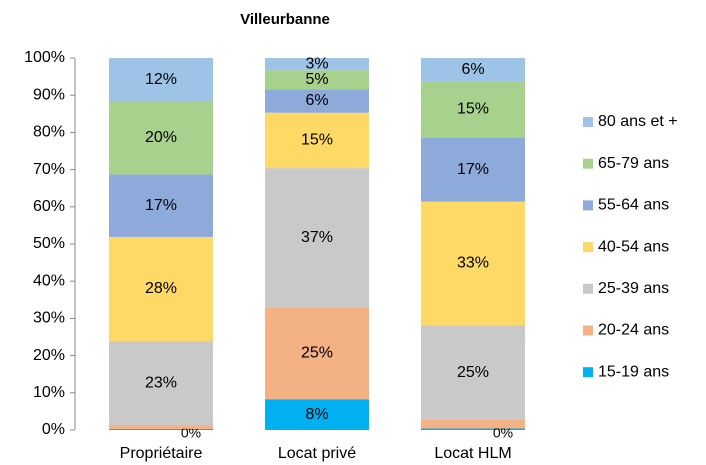  I want to click on legend-label: 80 ans et +, so click(638, 121).